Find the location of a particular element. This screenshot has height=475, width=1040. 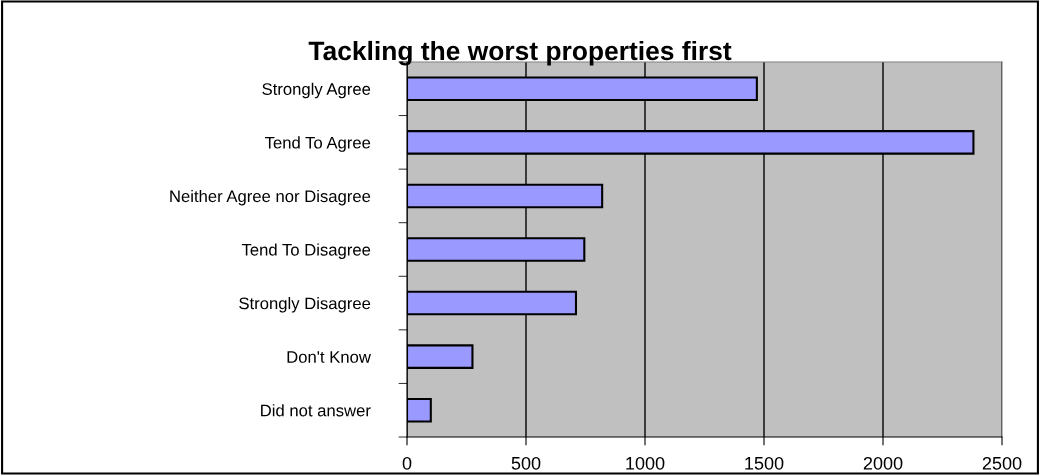

x-tick-label: 0 is located at coordinates (407, 463).